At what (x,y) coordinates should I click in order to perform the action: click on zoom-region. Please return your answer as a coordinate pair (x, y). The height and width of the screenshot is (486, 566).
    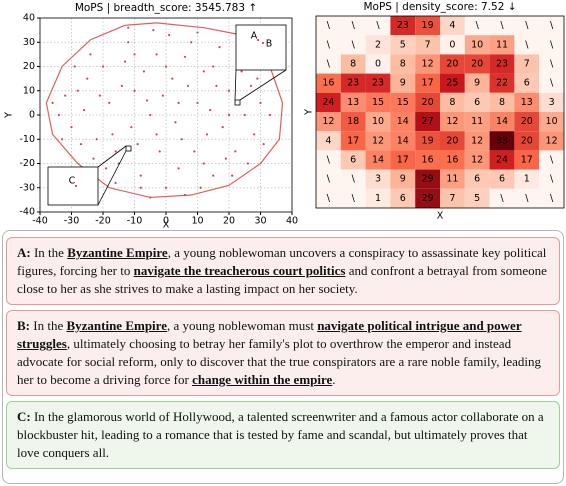
    Looking at the image, I should click on (128, 148).